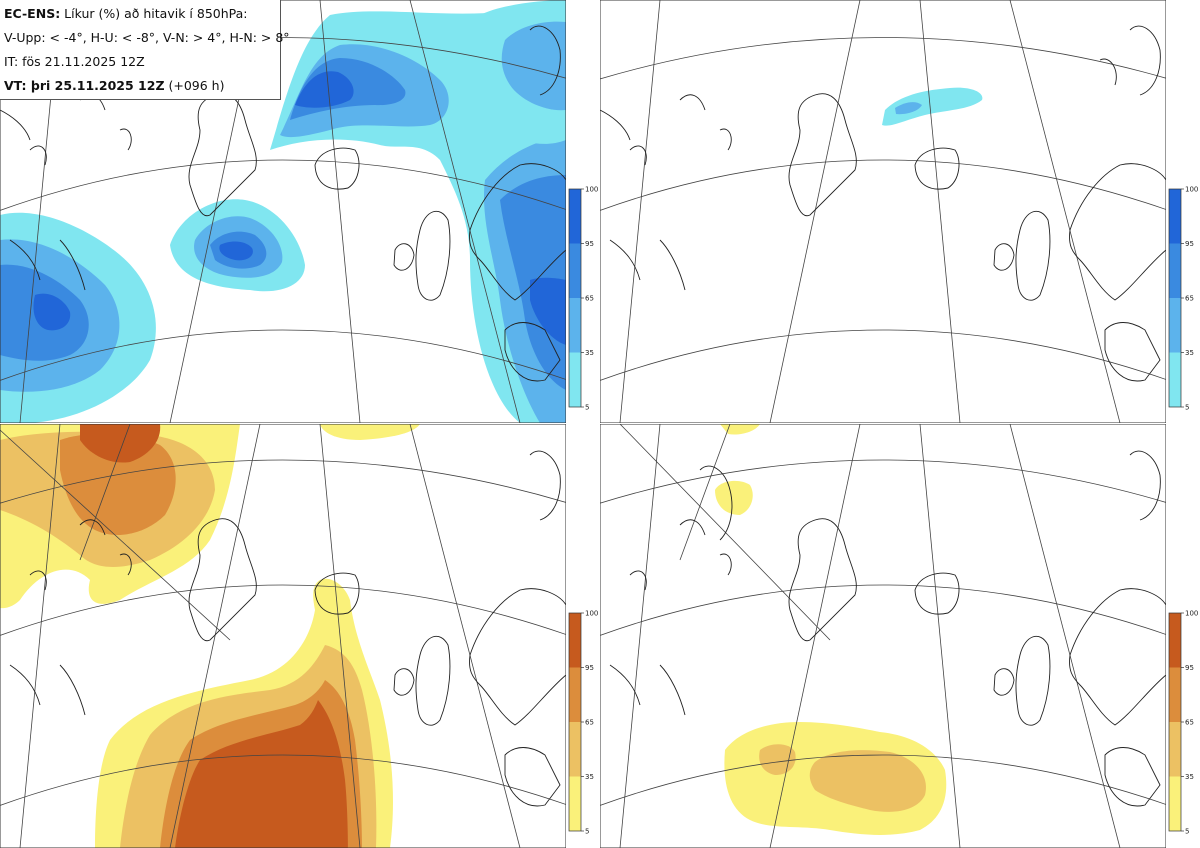 The width and height of the screenshot is (1200, 848). What do you see at coordinates (1183, 723) in the screenshot?
I see `colorbar-bottom-right: 100 95 65 35 5` at bounding box center [1183, 723].